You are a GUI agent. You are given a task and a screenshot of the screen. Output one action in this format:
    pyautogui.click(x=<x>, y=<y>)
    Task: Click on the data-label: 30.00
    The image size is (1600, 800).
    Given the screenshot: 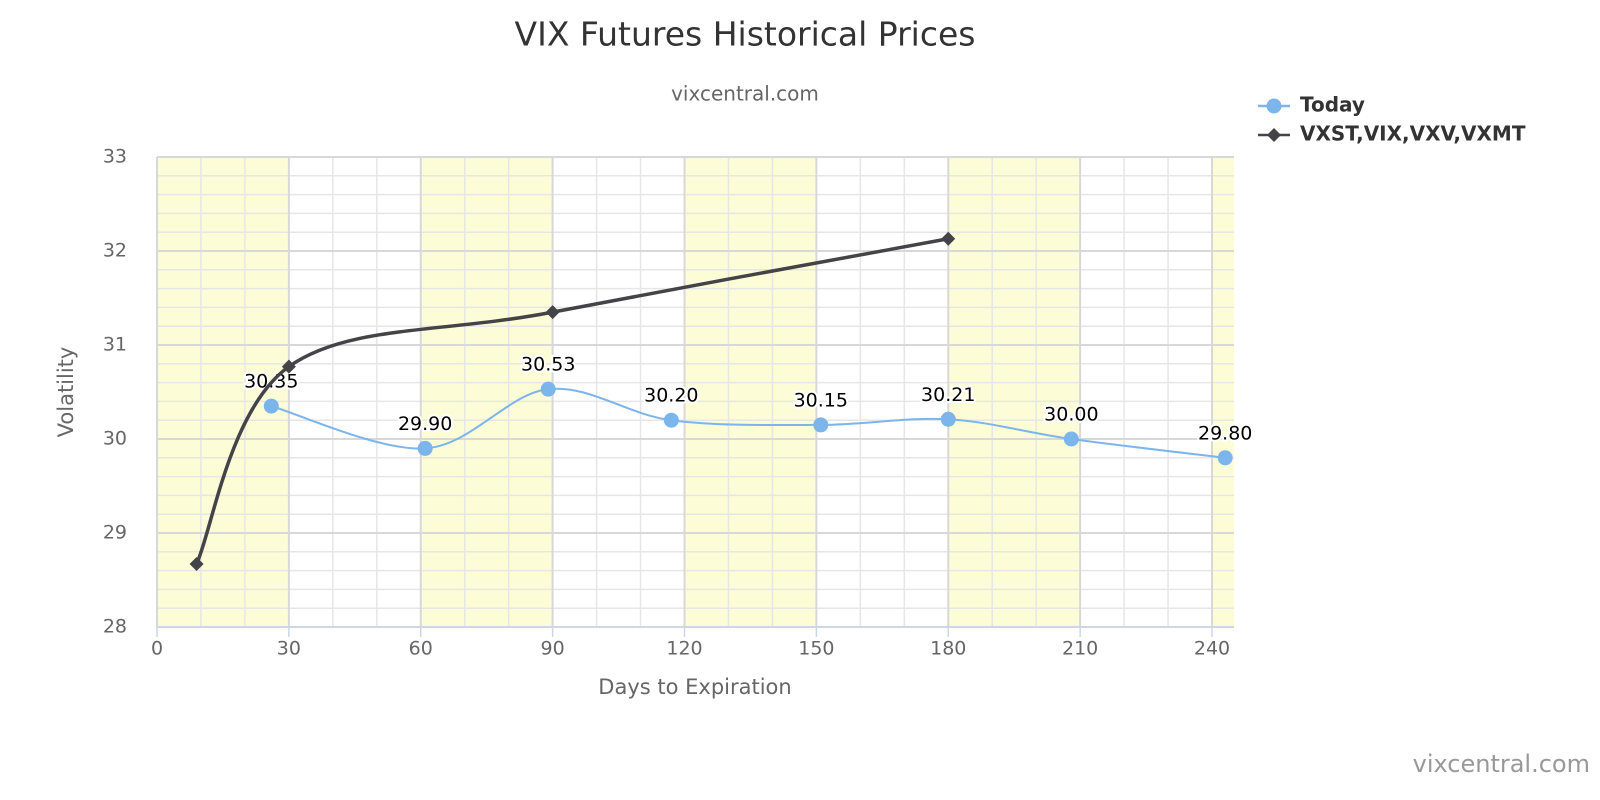 What is the action you would take?
    pyautogui.click(x=1071, y=415)
    